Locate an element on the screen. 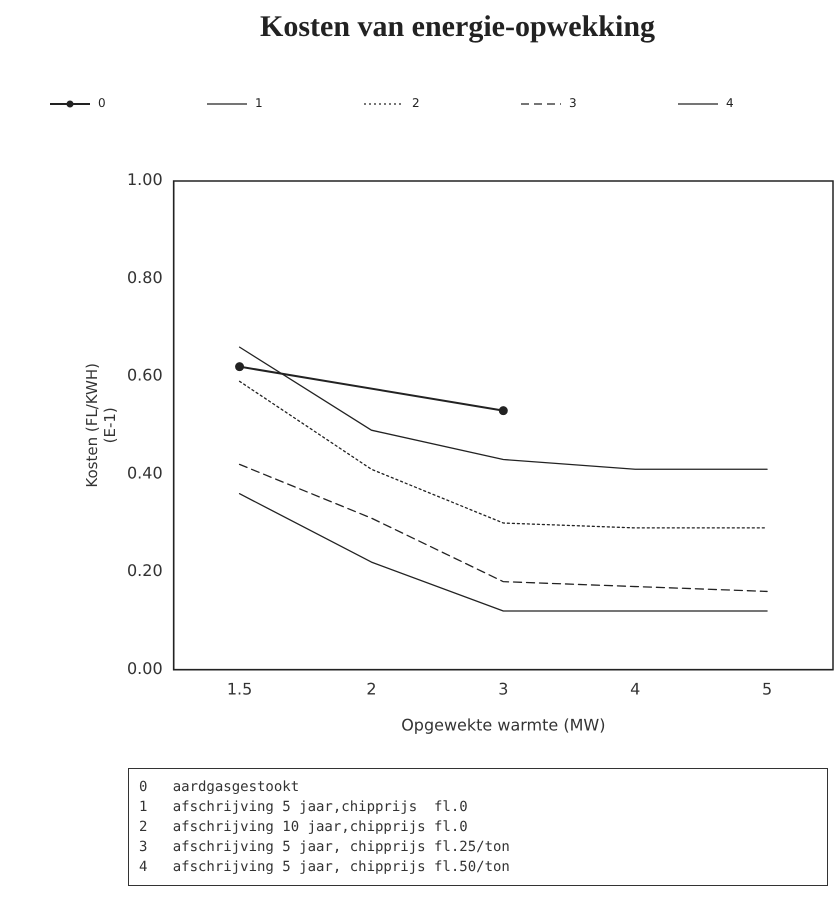 This screenshot has width=839, height=914. x-axis-title: Opgewekte warmte (MW) is located at coordinates (503, 725).